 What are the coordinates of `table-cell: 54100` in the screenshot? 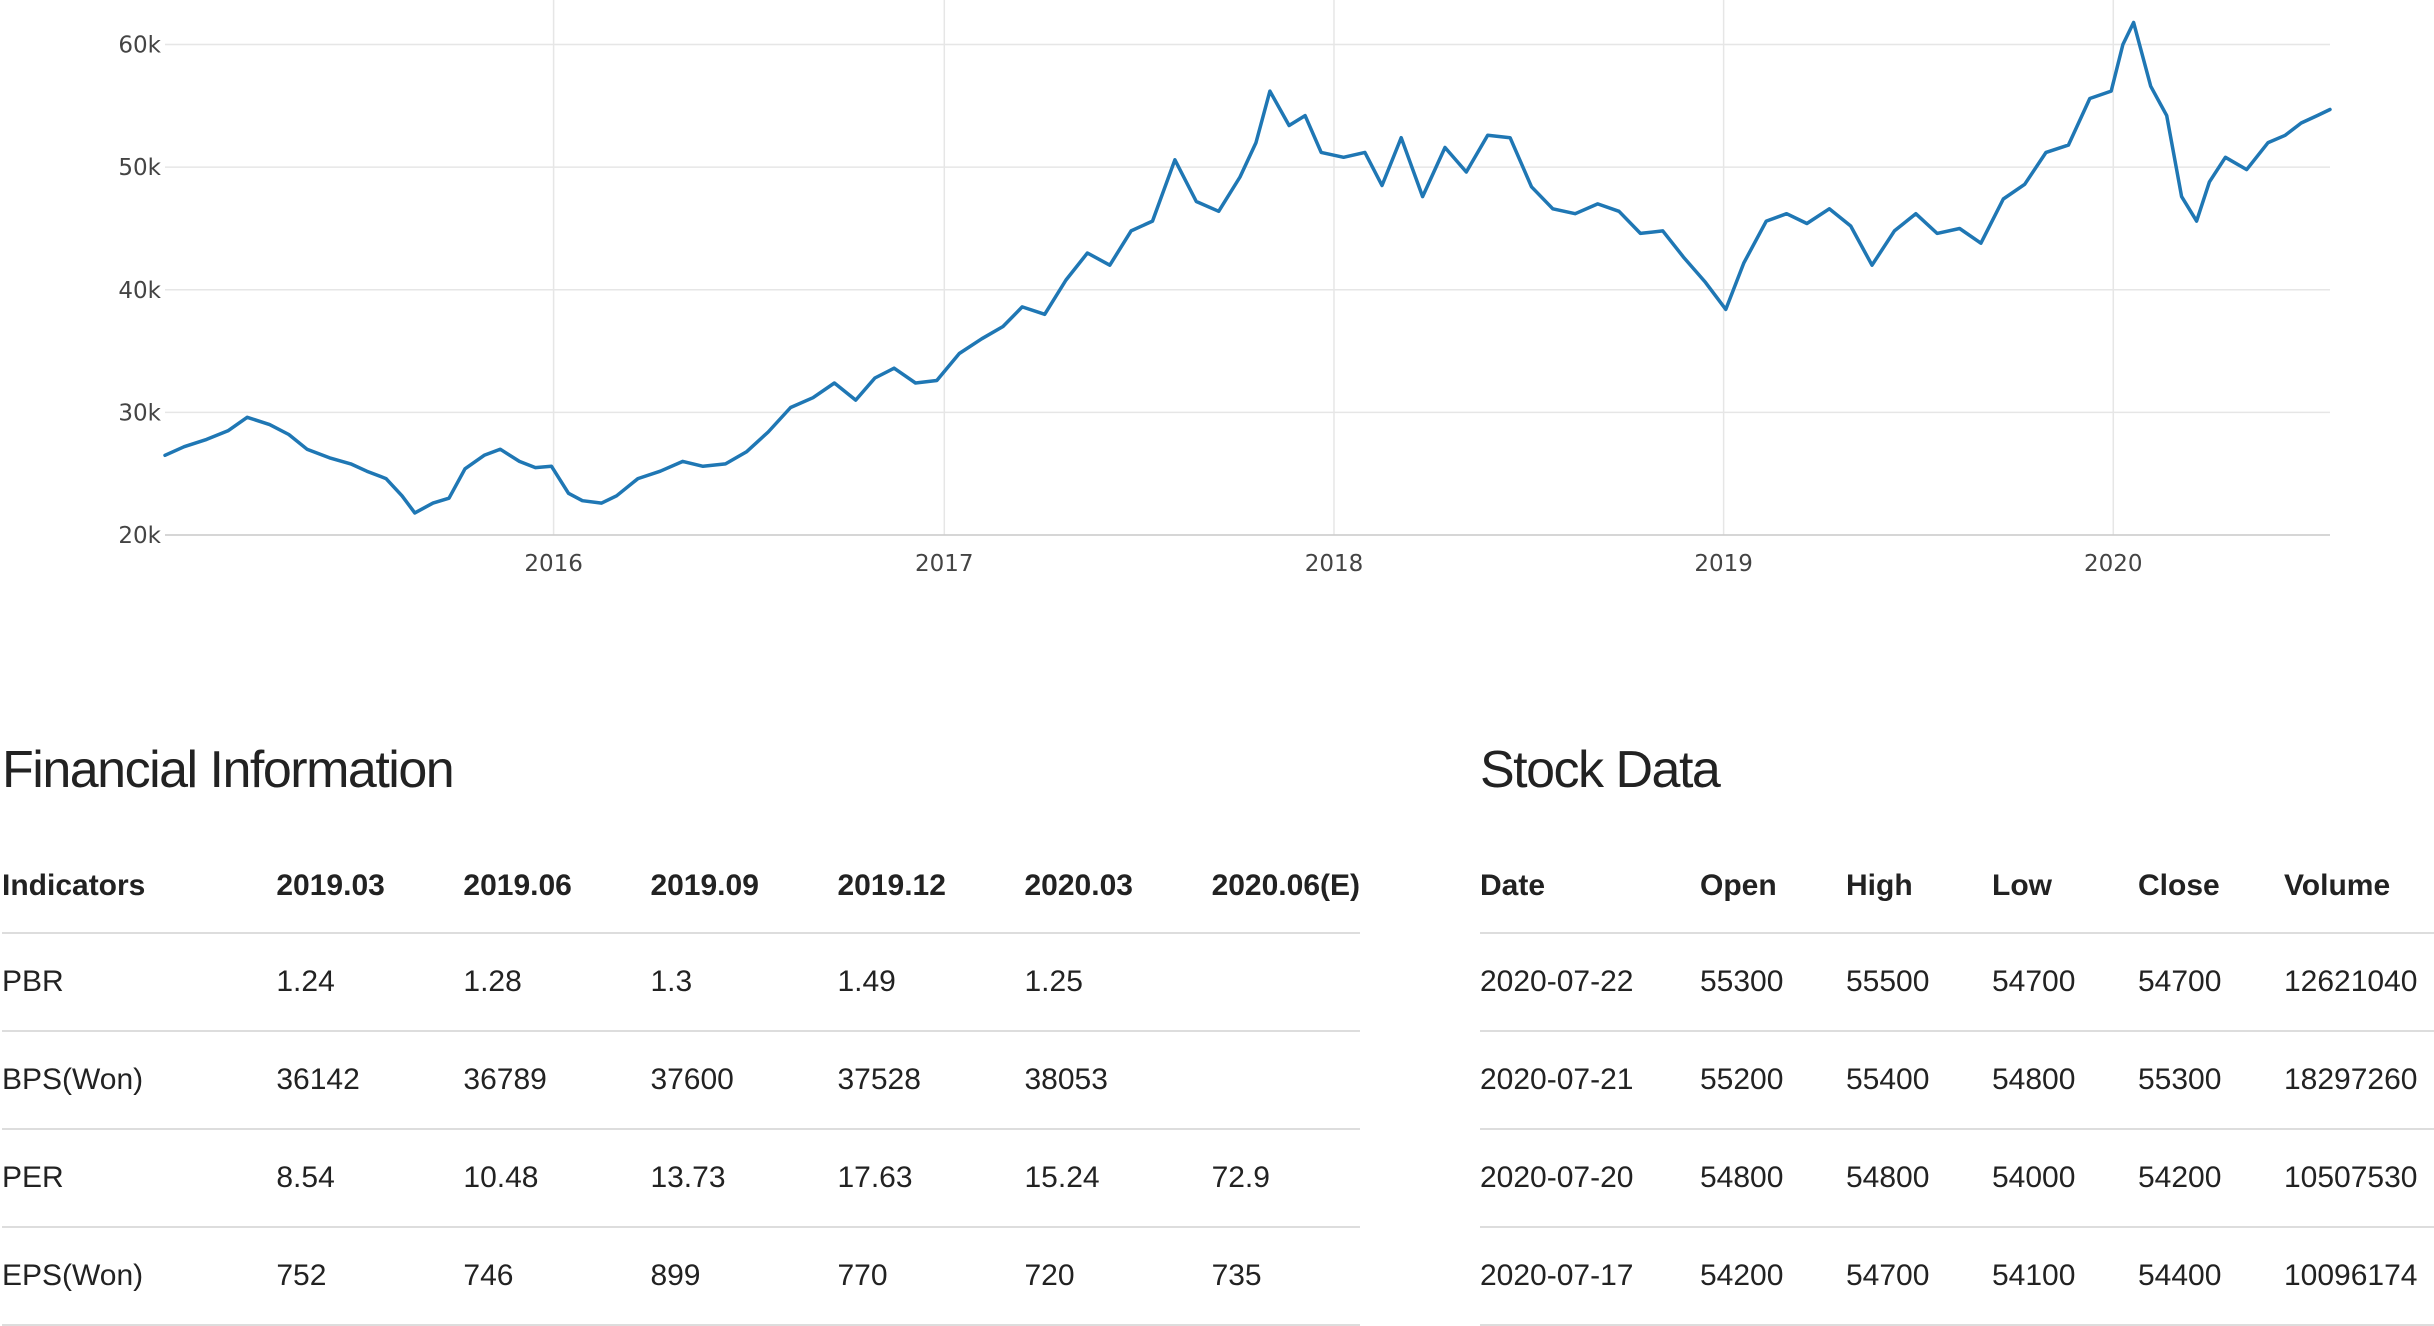 It's located at (2065, 1276).